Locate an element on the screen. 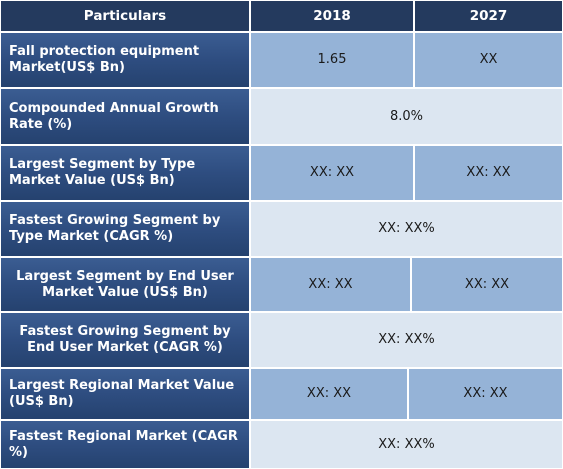 The image size is (563, 469). row-value-cagr: 8.0% is located at coordinates (406, 116).